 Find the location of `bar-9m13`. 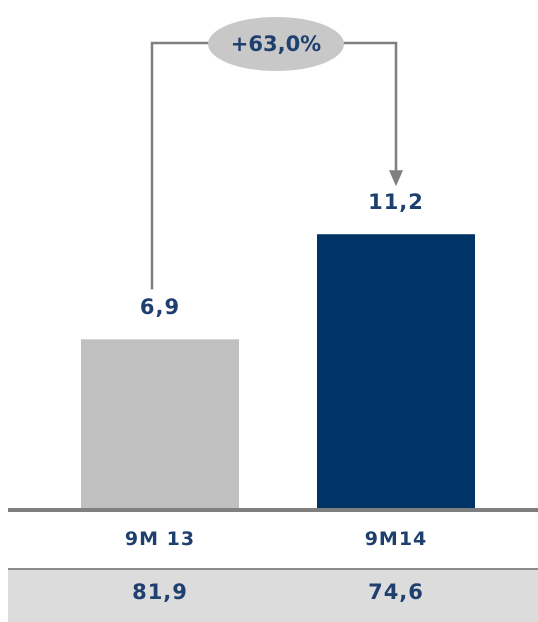

bar-9m13 is located at coordinates (160, 423).